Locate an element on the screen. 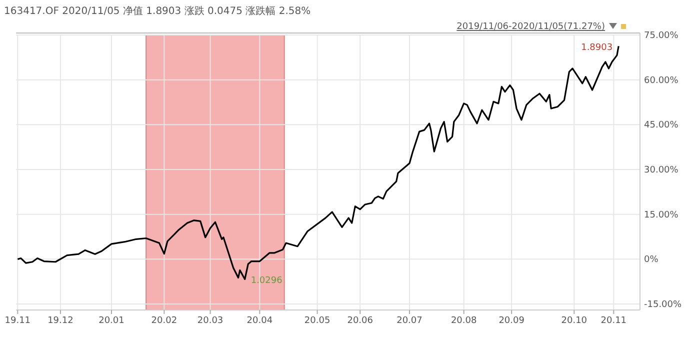  y-tick-label: 15.00% is located at coordinates (661, 215).